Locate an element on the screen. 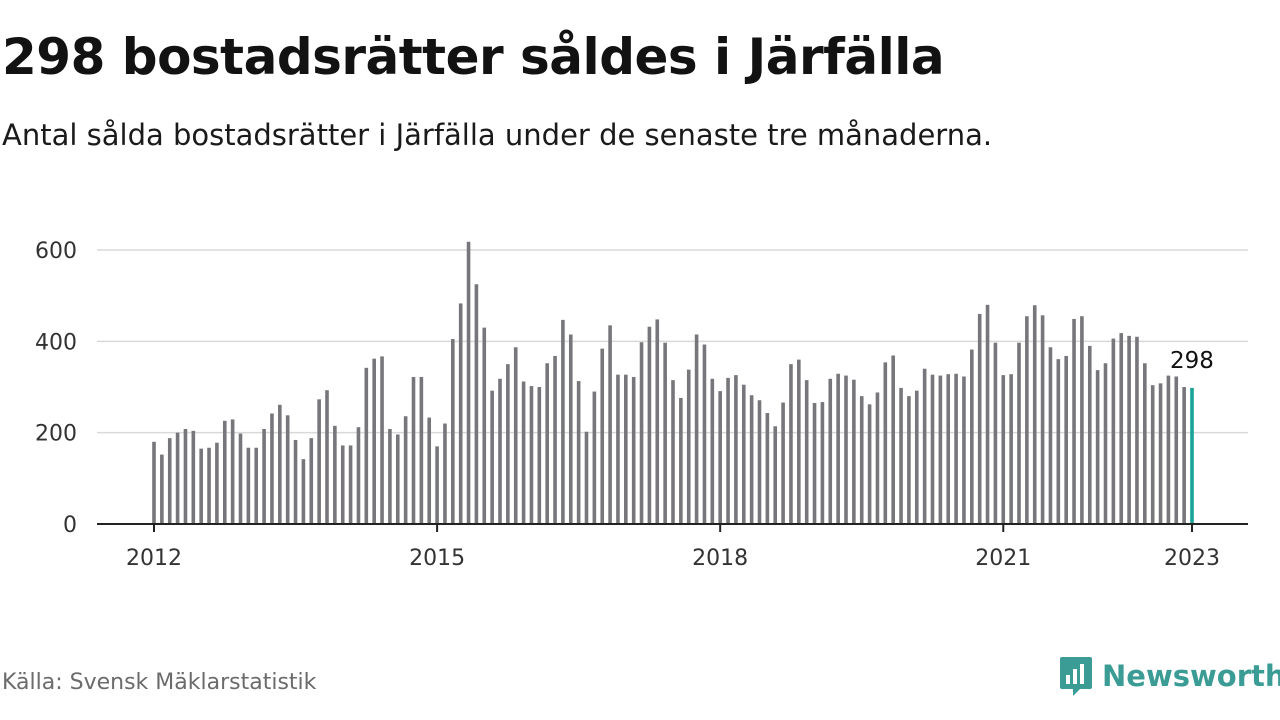 The width and height of the screenshot is (1280, 720). x-tick-label: 2023 is located at coordinates (1192, 558).